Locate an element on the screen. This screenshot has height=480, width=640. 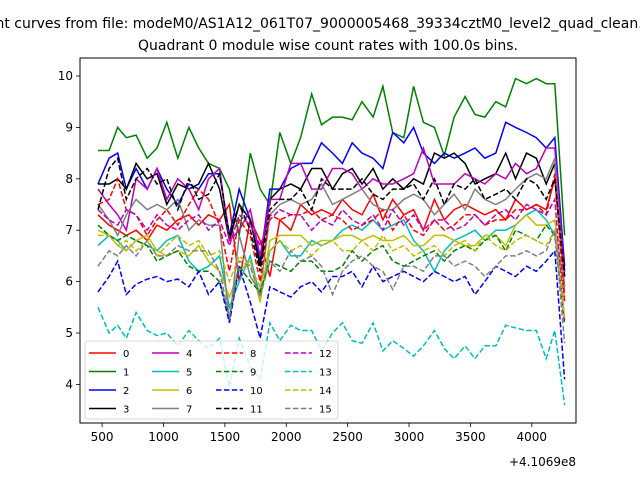
legend-label: 13 is located at coordinates (325, 373).